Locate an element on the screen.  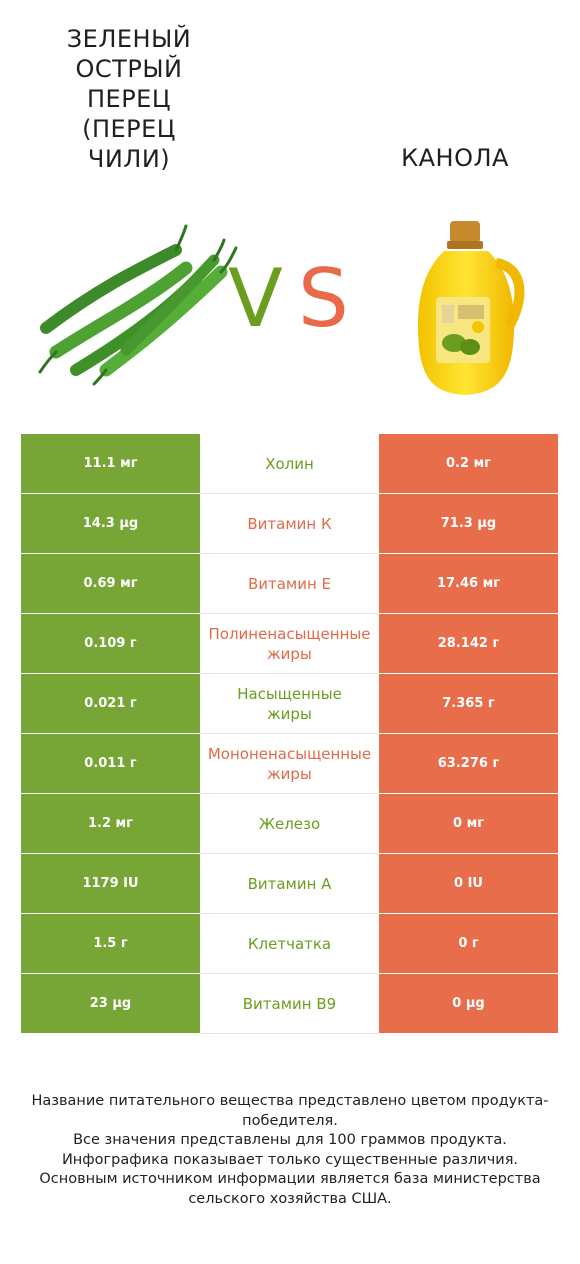
right-value: 0 г is located at coordinates (468, 944).